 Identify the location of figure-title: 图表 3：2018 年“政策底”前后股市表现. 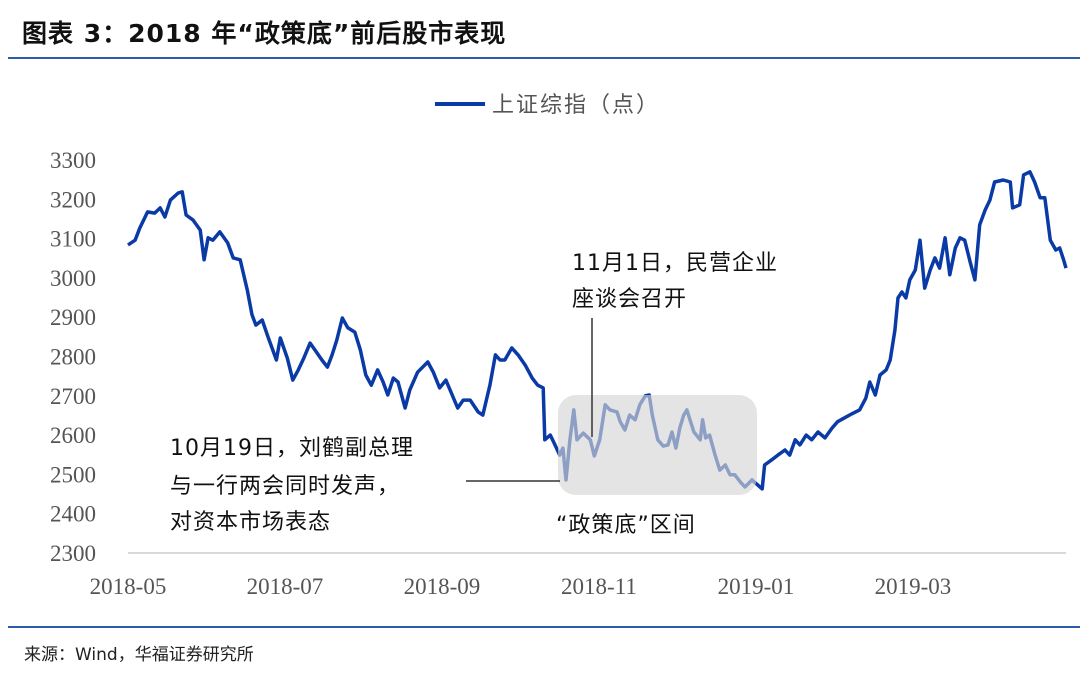
(264, 33).